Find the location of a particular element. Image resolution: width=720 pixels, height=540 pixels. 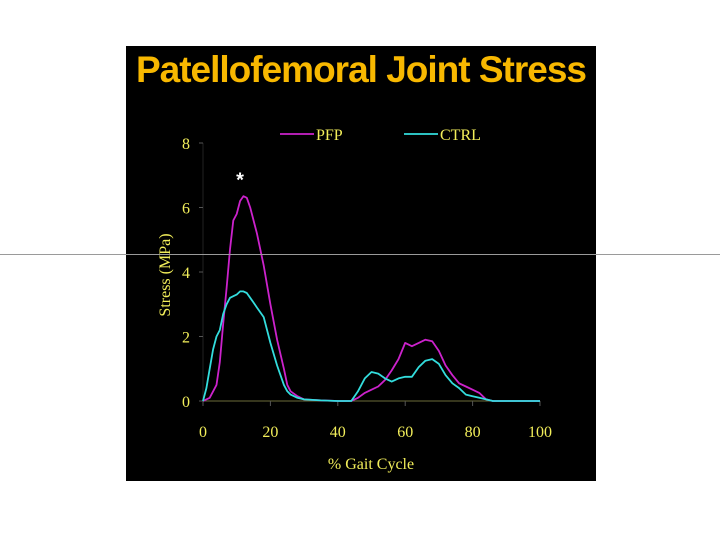

x-tick-label: 100 is located at coordinates (540, 432).